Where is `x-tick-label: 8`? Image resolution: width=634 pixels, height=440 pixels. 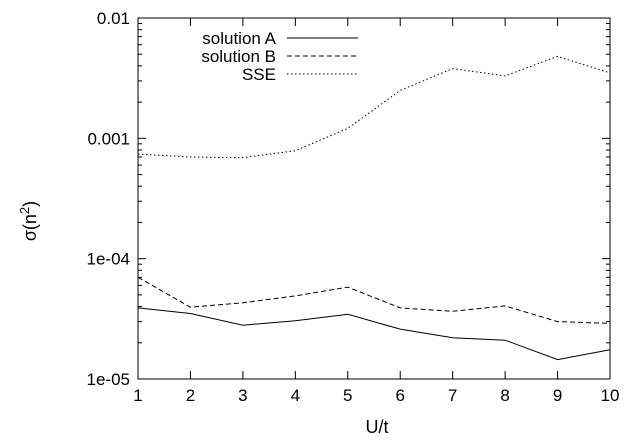
x-tick-label: 8 is located at coordinates (504, 395).